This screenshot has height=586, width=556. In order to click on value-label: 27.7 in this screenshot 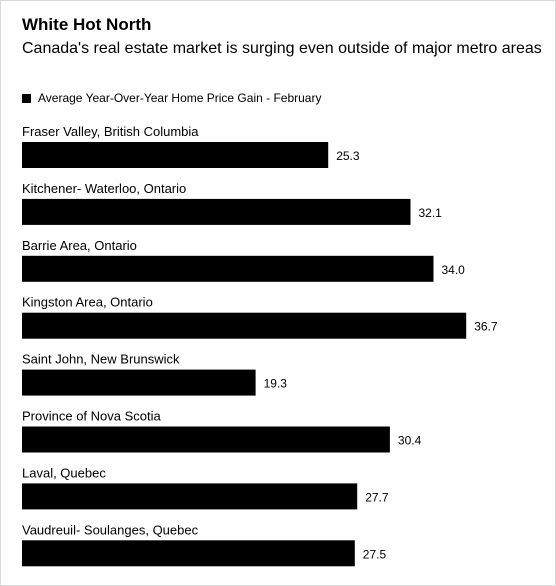, I will do `click(377, 497)`.